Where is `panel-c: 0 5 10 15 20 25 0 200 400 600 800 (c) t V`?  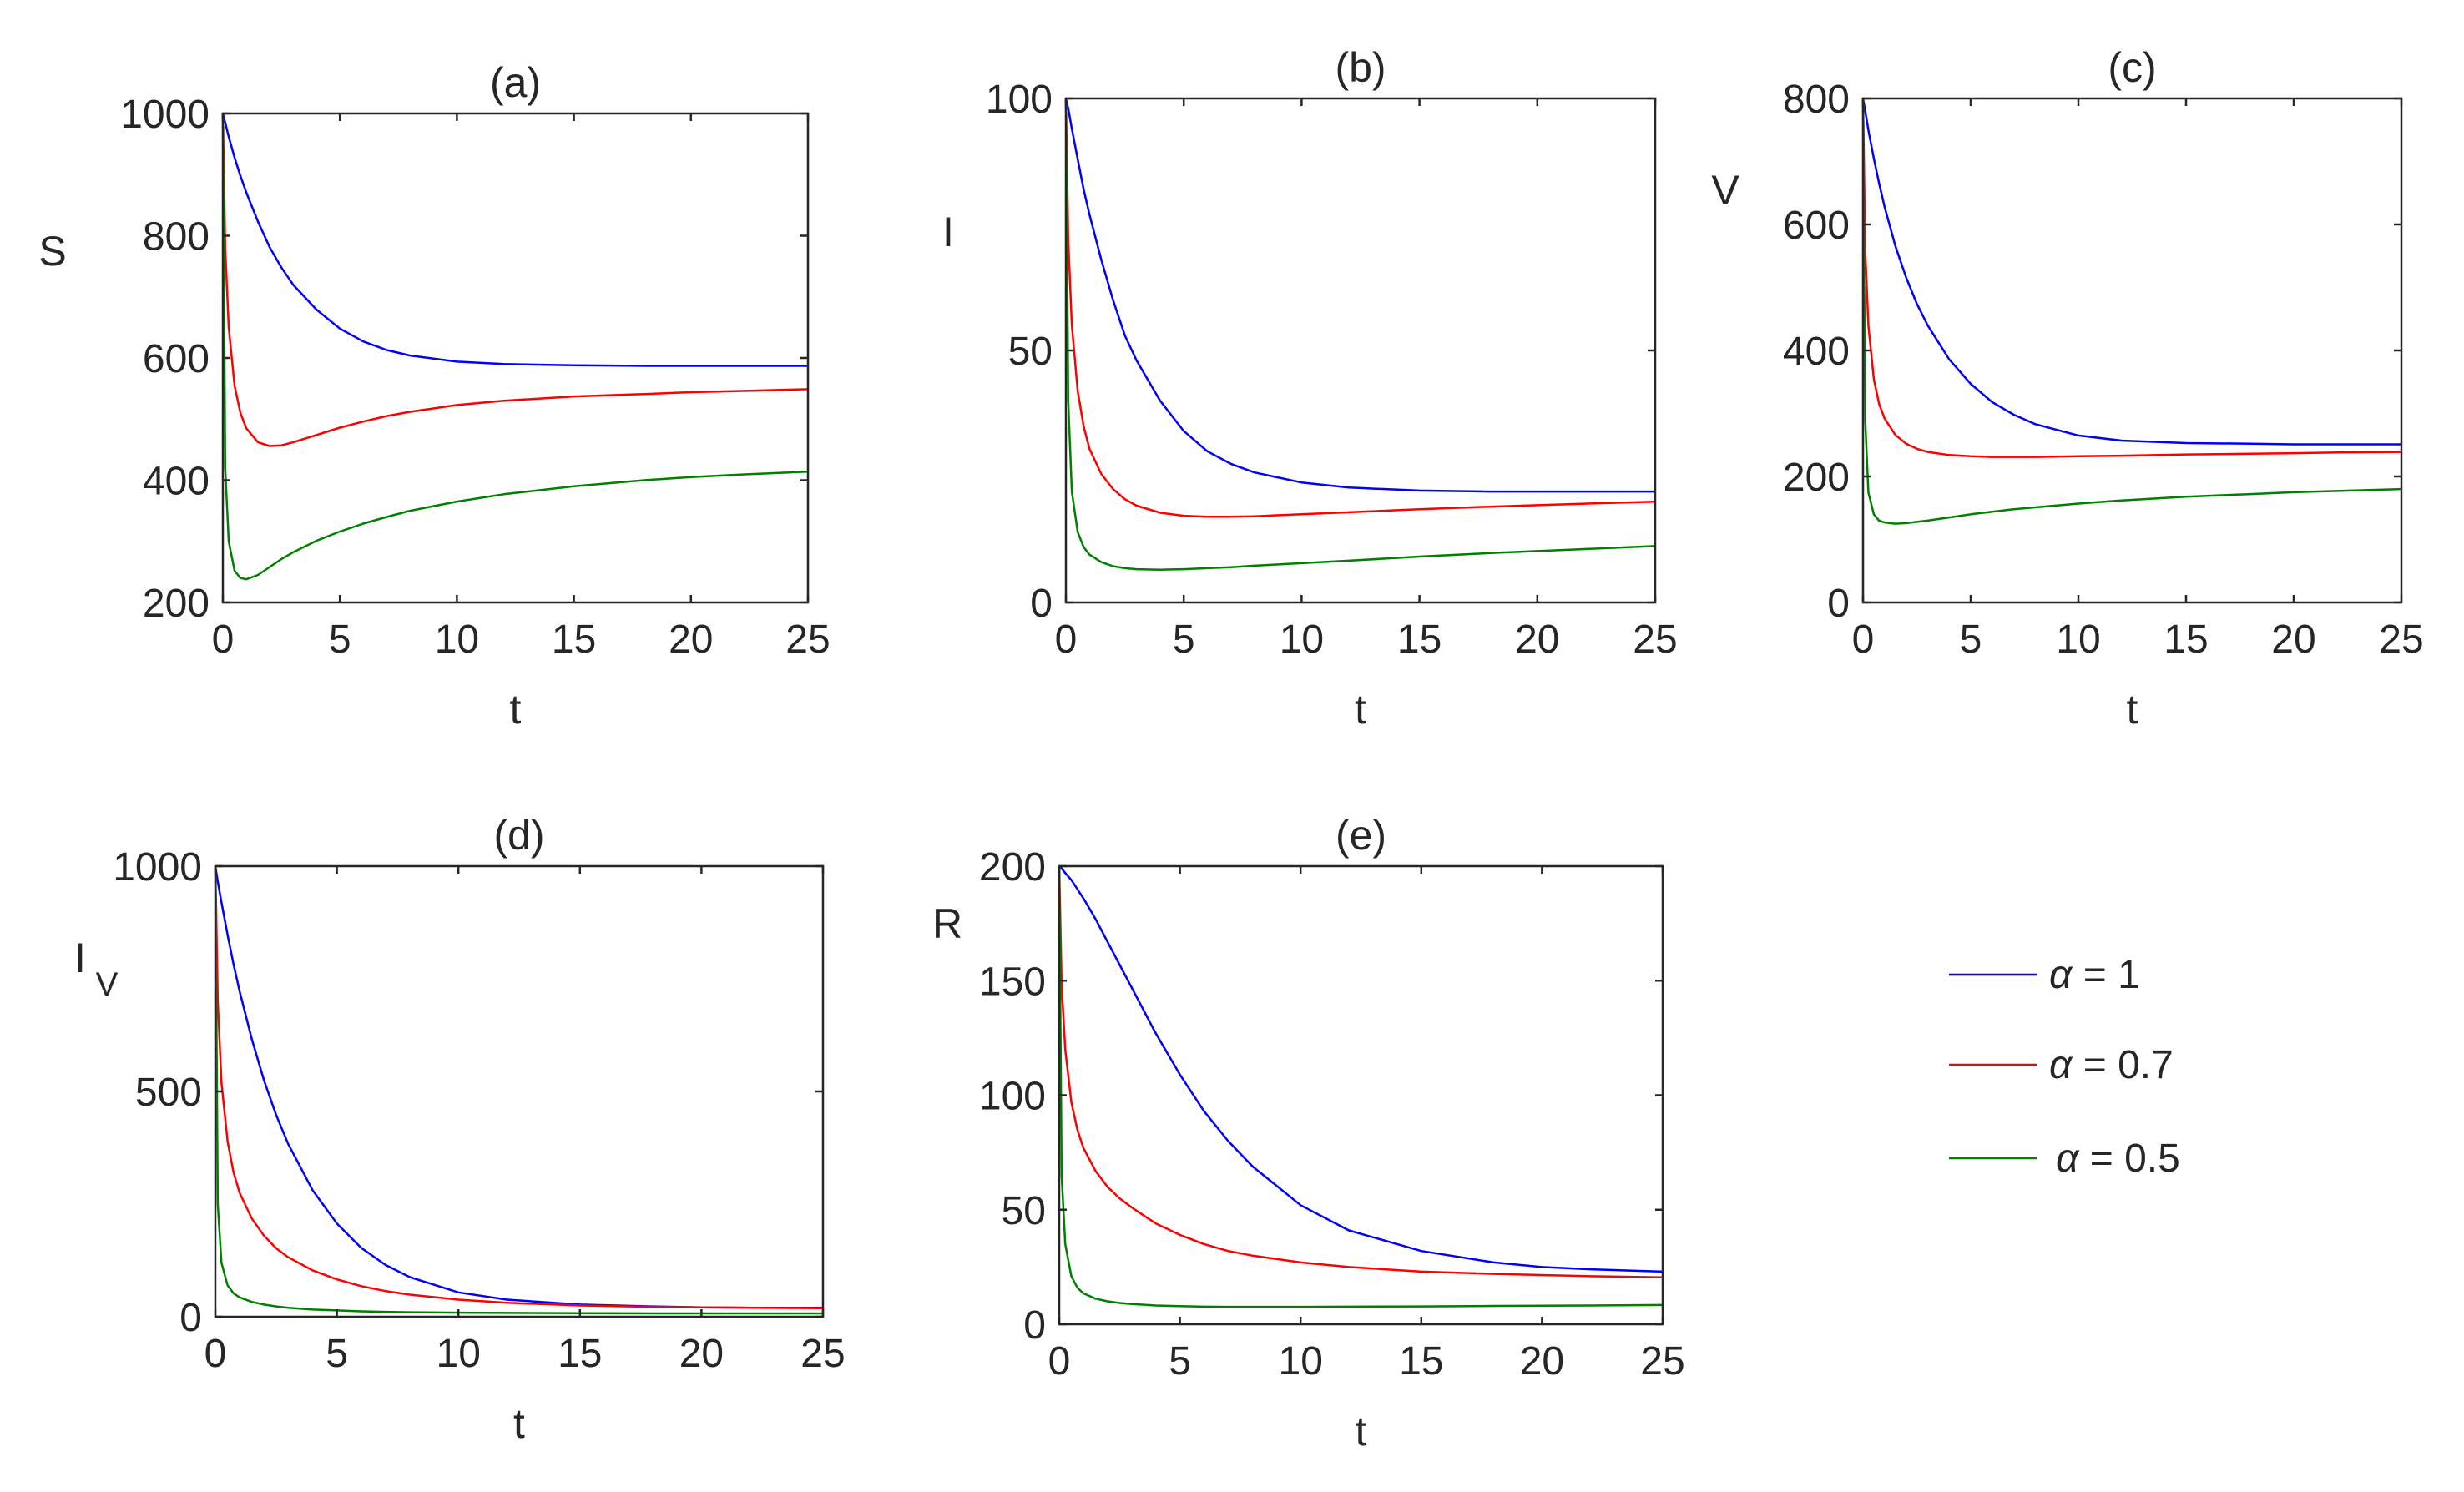
panel-c: 0 5 10 15 20 25 0 200 400 600 800 (c) t V is located at coordinates (2067, 388).